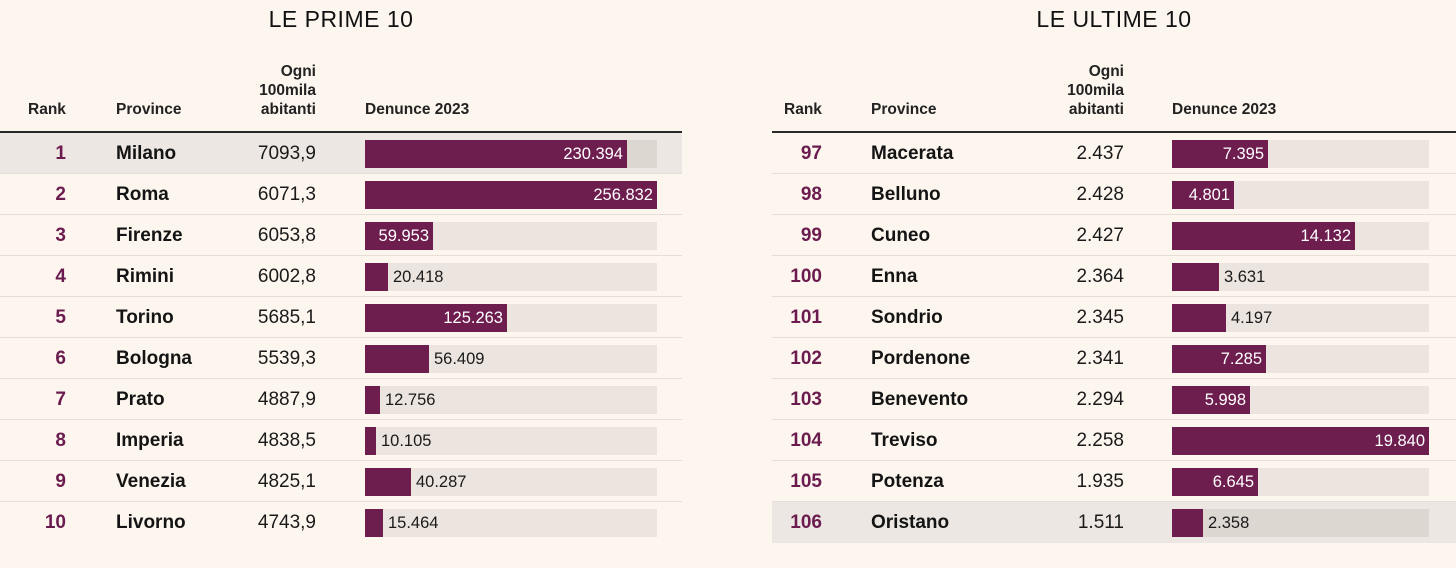 Image resolution: width=1456 pixels, height=568 pixels. What do you see at coordinates (1100, 440) in the screenshot?
I see `rate-cell: 2.258` at bounding box center [1100, 440].